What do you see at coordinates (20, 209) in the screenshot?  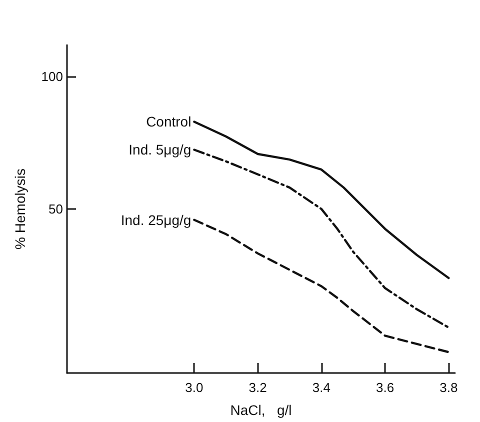 I see `y-axis-title: % Hemolysis` at bounding box center [20, 209].